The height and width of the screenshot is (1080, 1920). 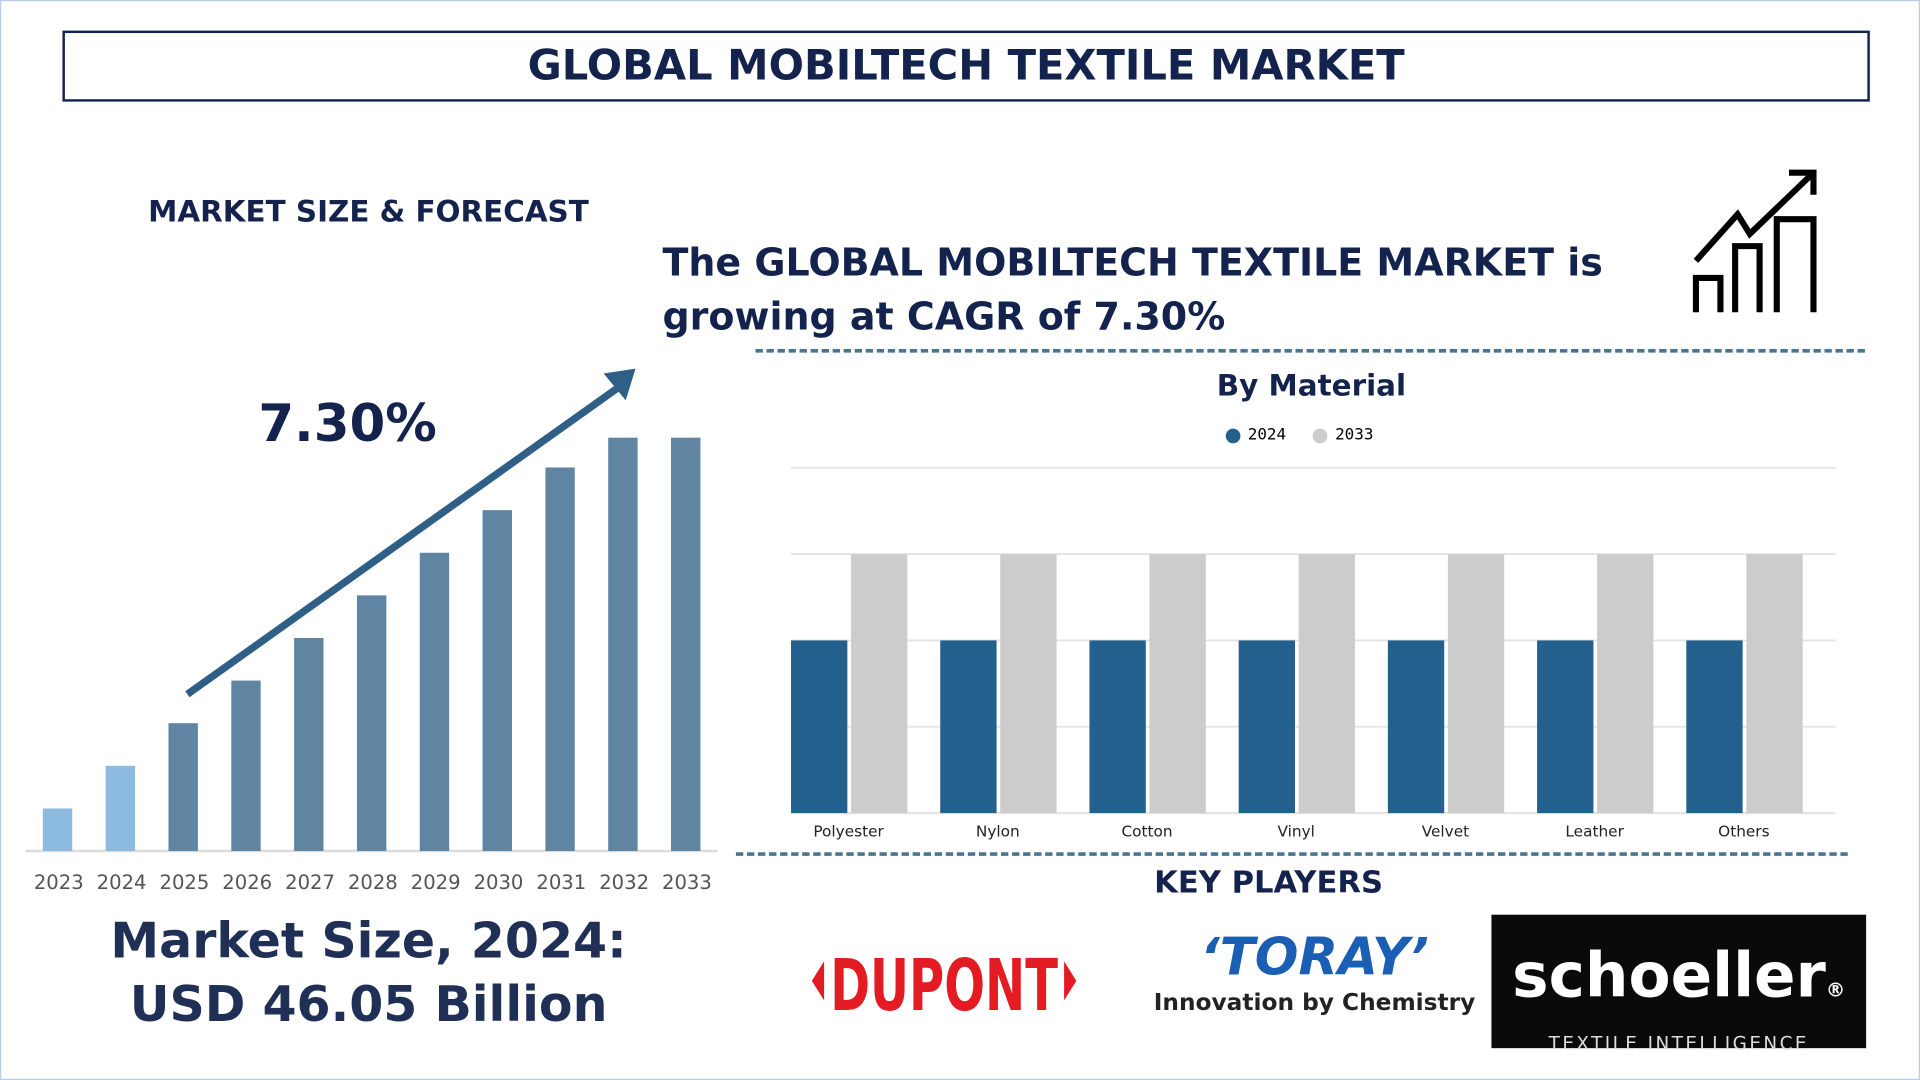 What do you see at coordinates (1594, 831) in the screenshot?
I see `tick-label-Leather: Leather` at bounding box center [1594, 831].